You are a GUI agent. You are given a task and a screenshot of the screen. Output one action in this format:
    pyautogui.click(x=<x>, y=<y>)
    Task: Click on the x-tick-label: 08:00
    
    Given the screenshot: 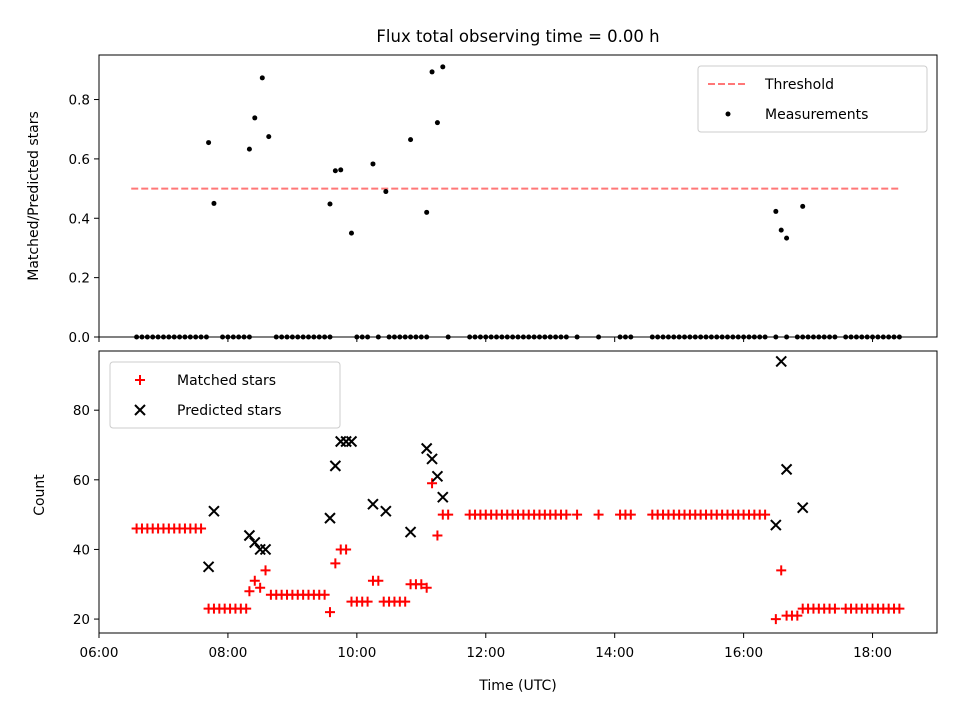 What is the action you would take?
    pyautogui.click(x=227, y=653)
    